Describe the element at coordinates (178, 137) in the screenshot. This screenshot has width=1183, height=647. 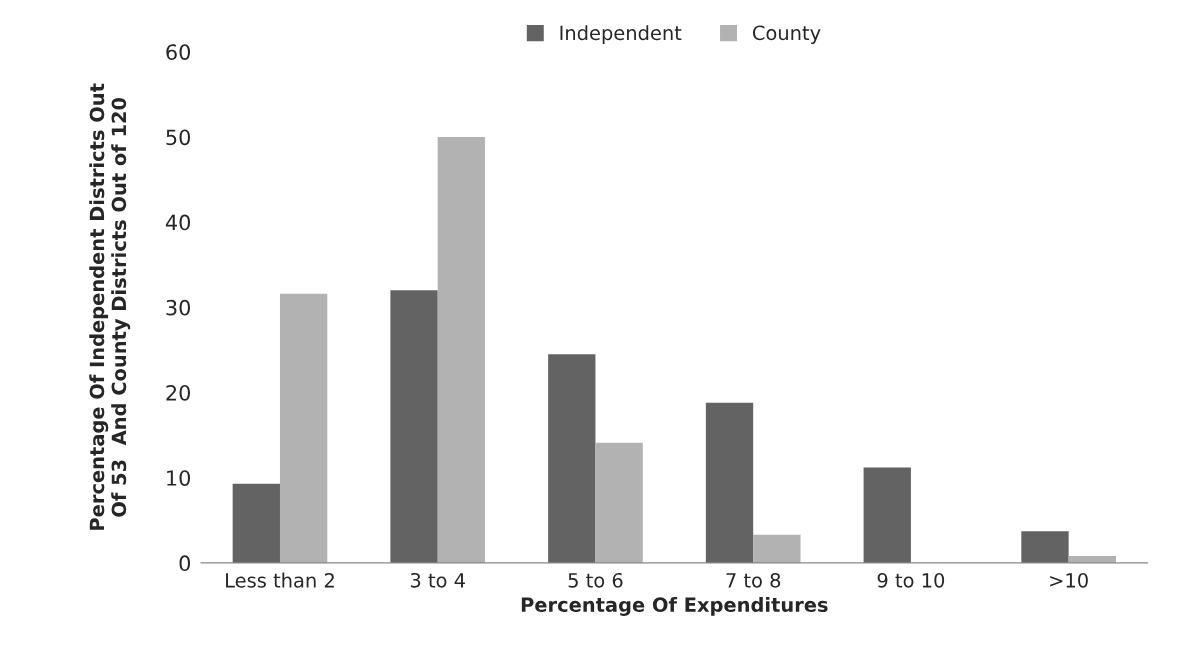
I see `y-tick-label: 50` at that location.